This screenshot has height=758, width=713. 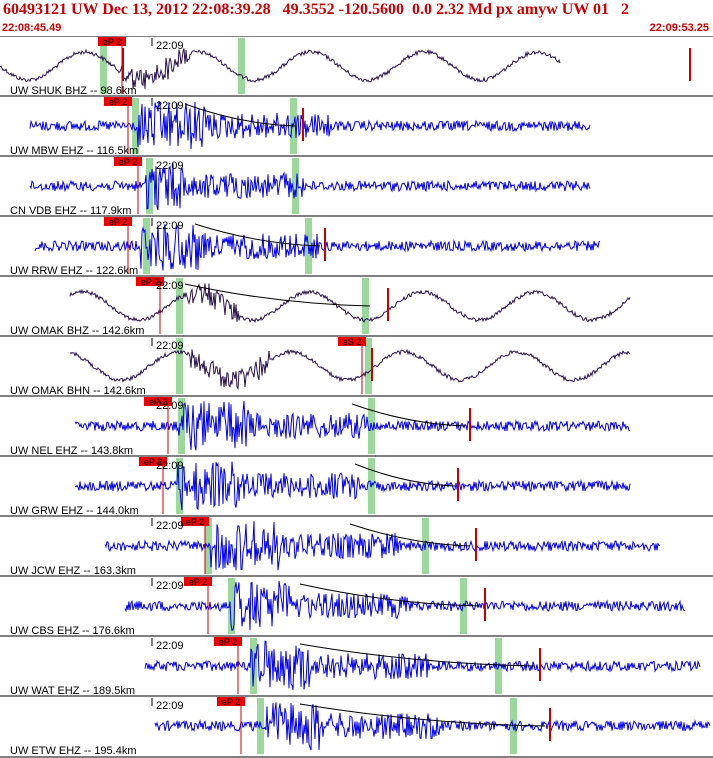 What do you see at coordinates (73, 91) in the screenshot?
I see `channel-label: UW SHUK BHZ -- 98.6km` at bounding box center [73, 91].